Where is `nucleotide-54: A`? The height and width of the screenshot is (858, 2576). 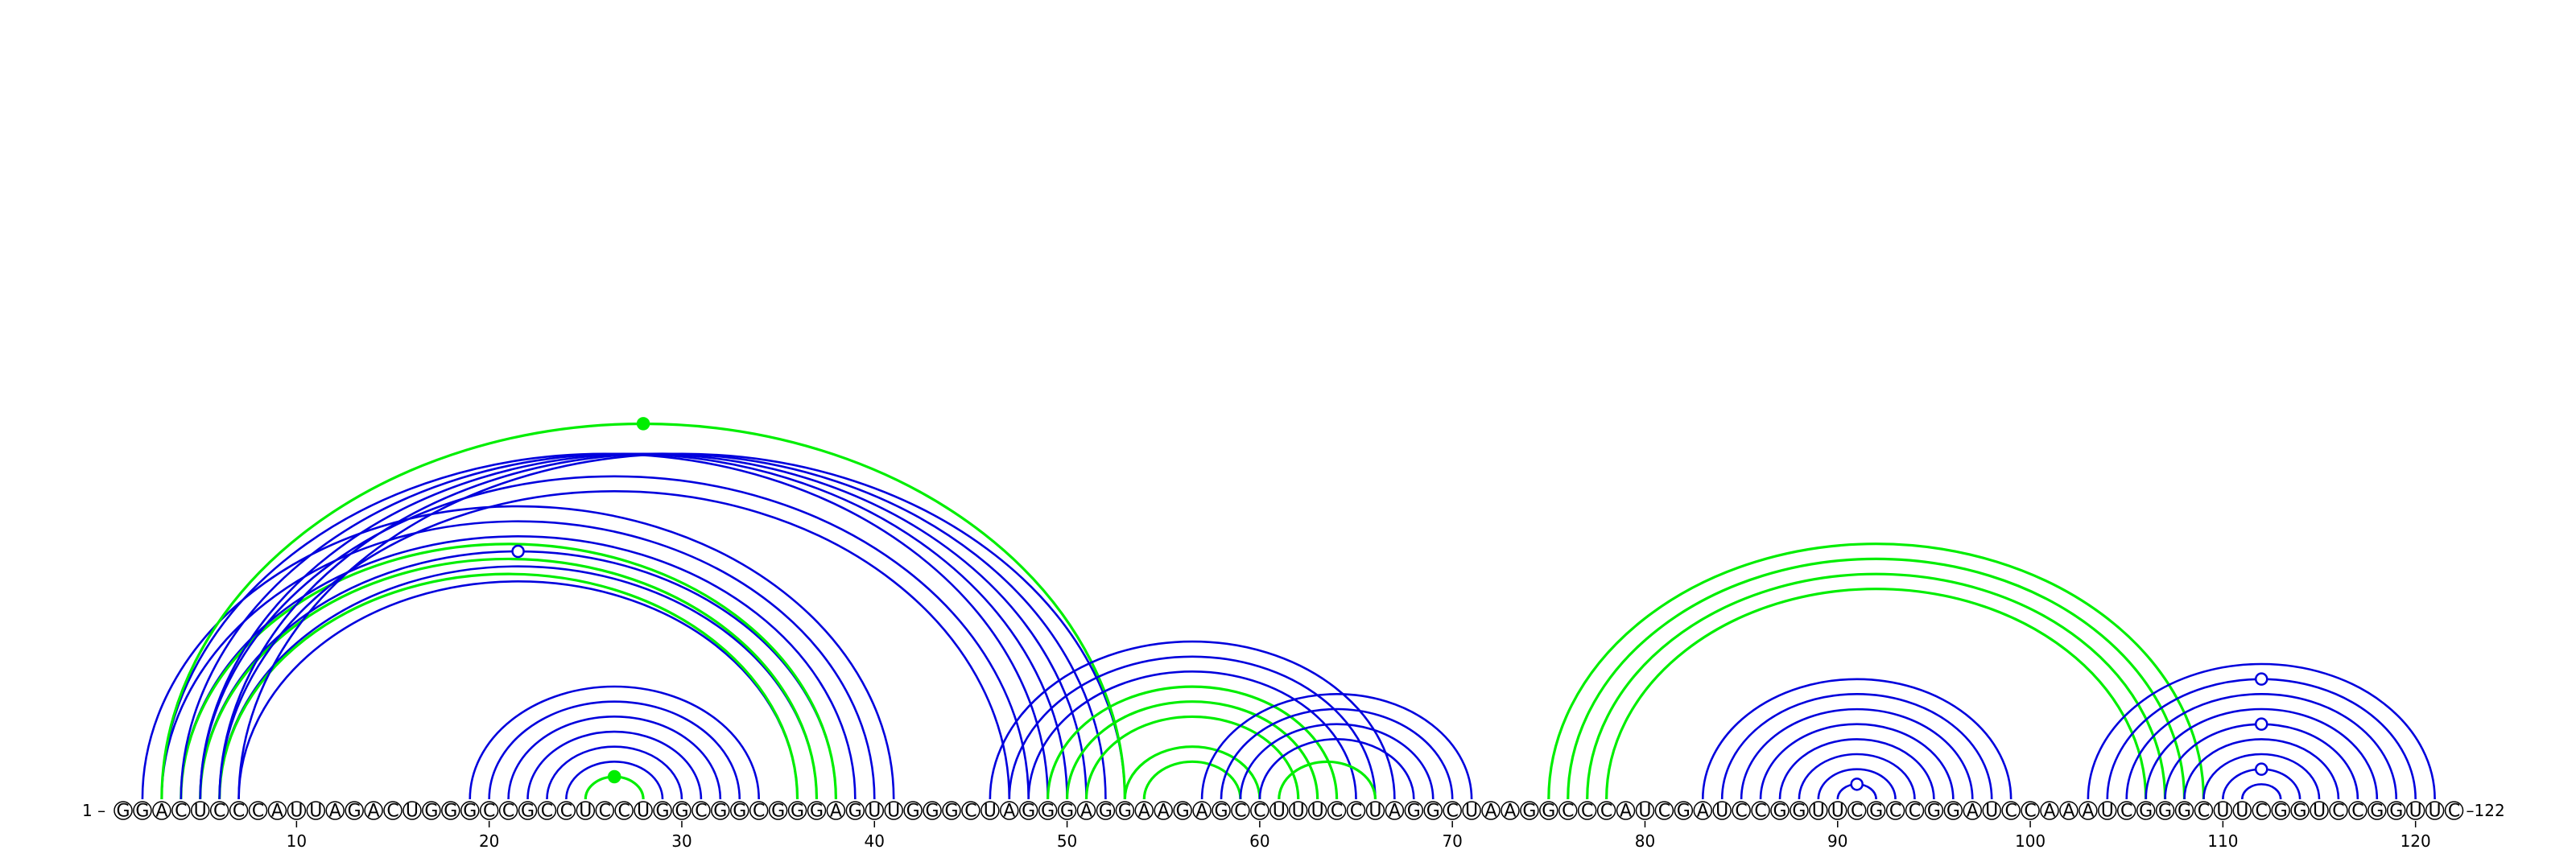 nucleotide-54: A is located at coordinates (1144, 812).